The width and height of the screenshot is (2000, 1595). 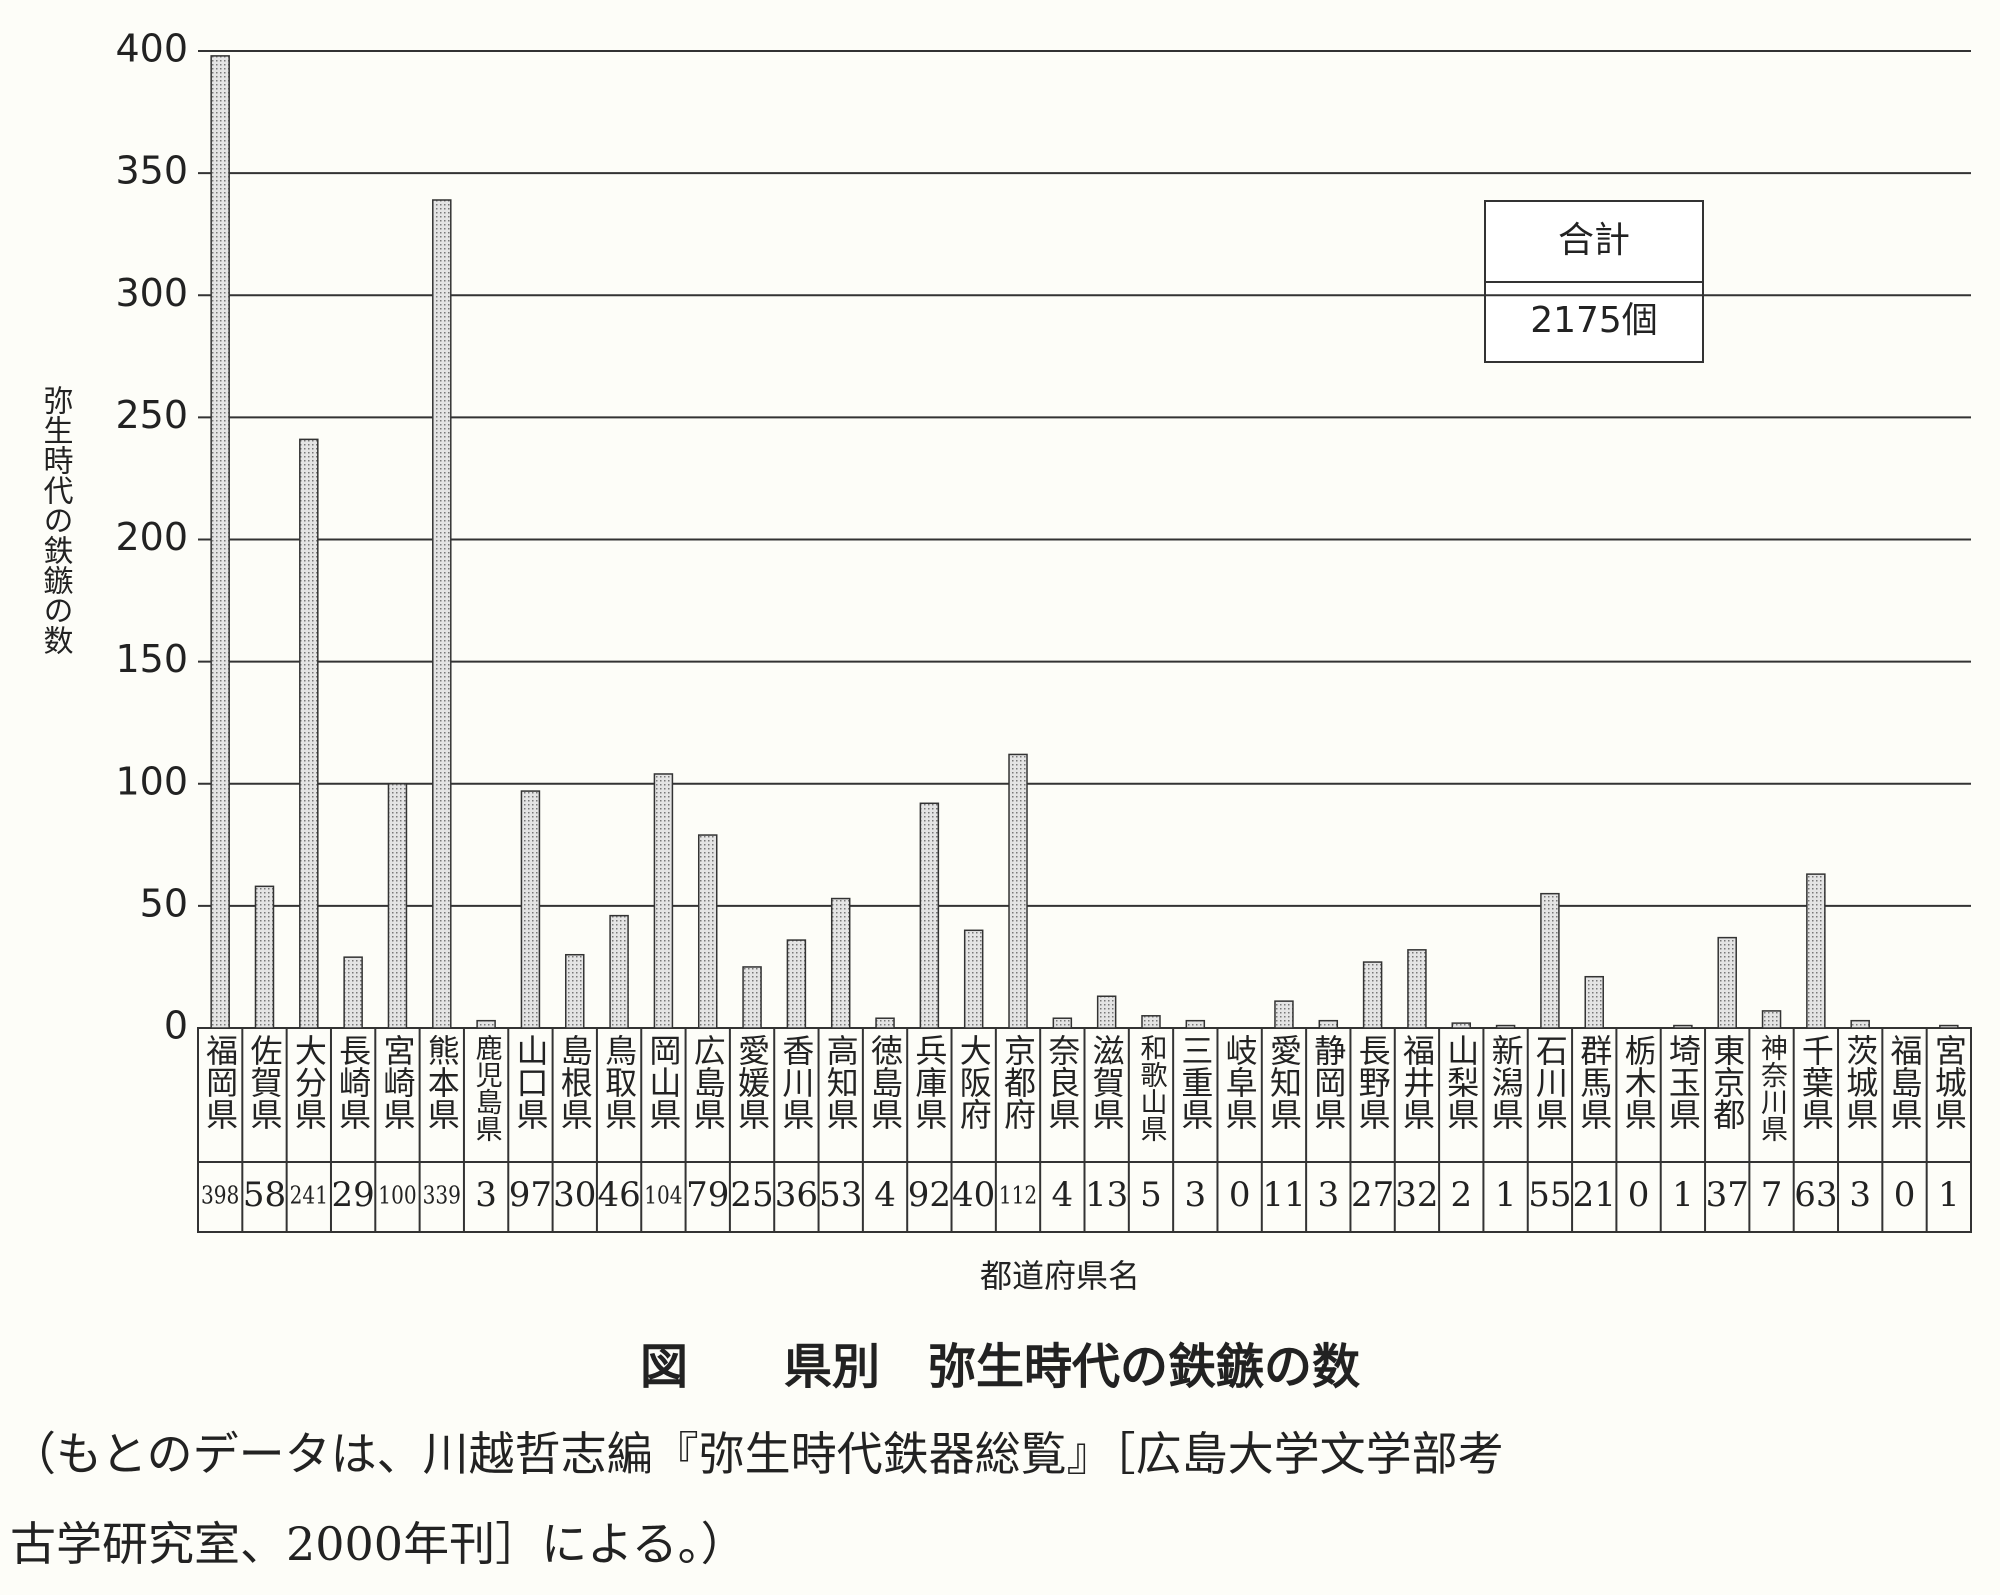 I want to click on y-tick-label: 350, so click(x=151, y=171).